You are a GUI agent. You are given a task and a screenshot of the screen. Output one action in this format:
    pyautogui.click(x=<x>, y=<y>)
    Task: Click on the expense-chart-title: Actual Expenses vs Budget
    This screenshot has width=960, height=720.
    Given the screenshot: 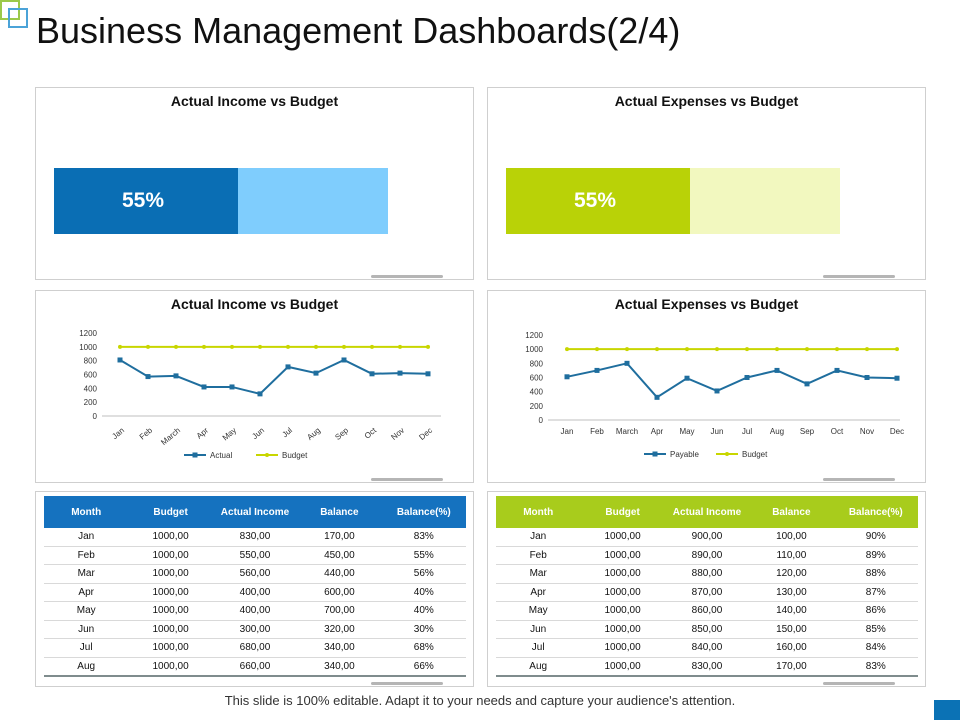 What is the action you would take?
    pyautogui.click(x=706, y=304)
    